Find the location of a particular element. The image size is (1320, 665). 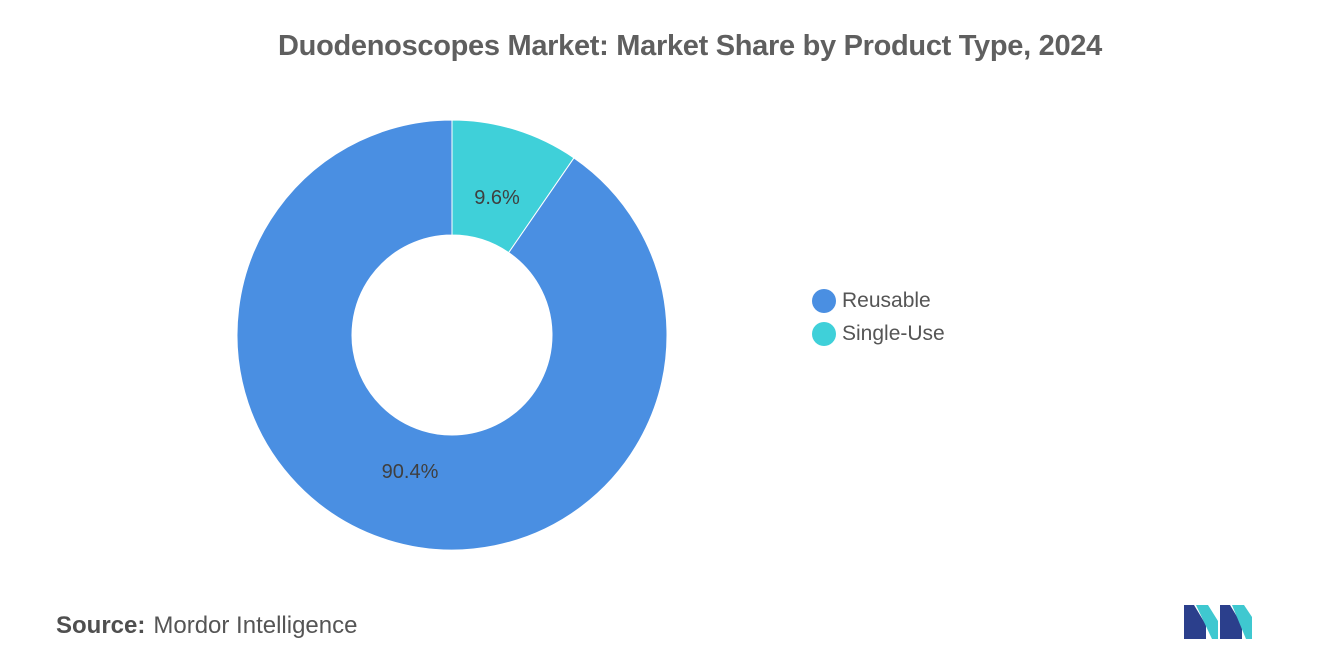

legend-label-single-use: Single-Use is located at coordinates (893, 333).